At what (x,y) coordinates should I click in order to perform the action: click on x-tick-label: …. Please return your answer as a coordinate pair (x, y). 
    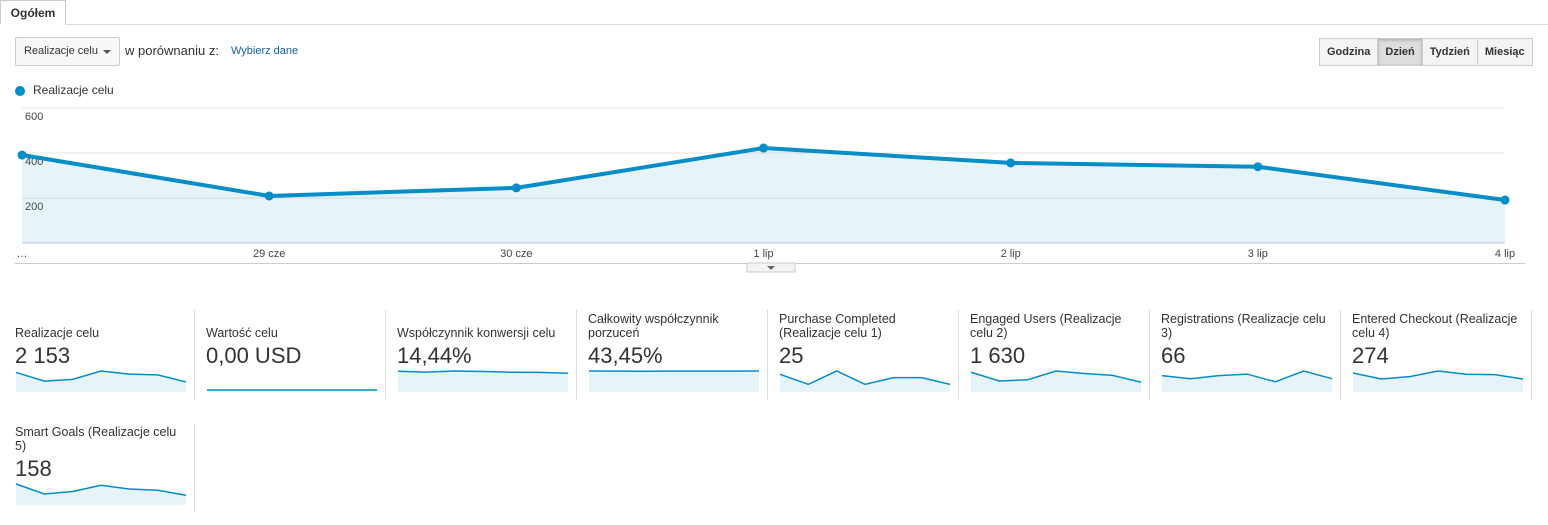
    Looking at the image, I should click on (22, 254).